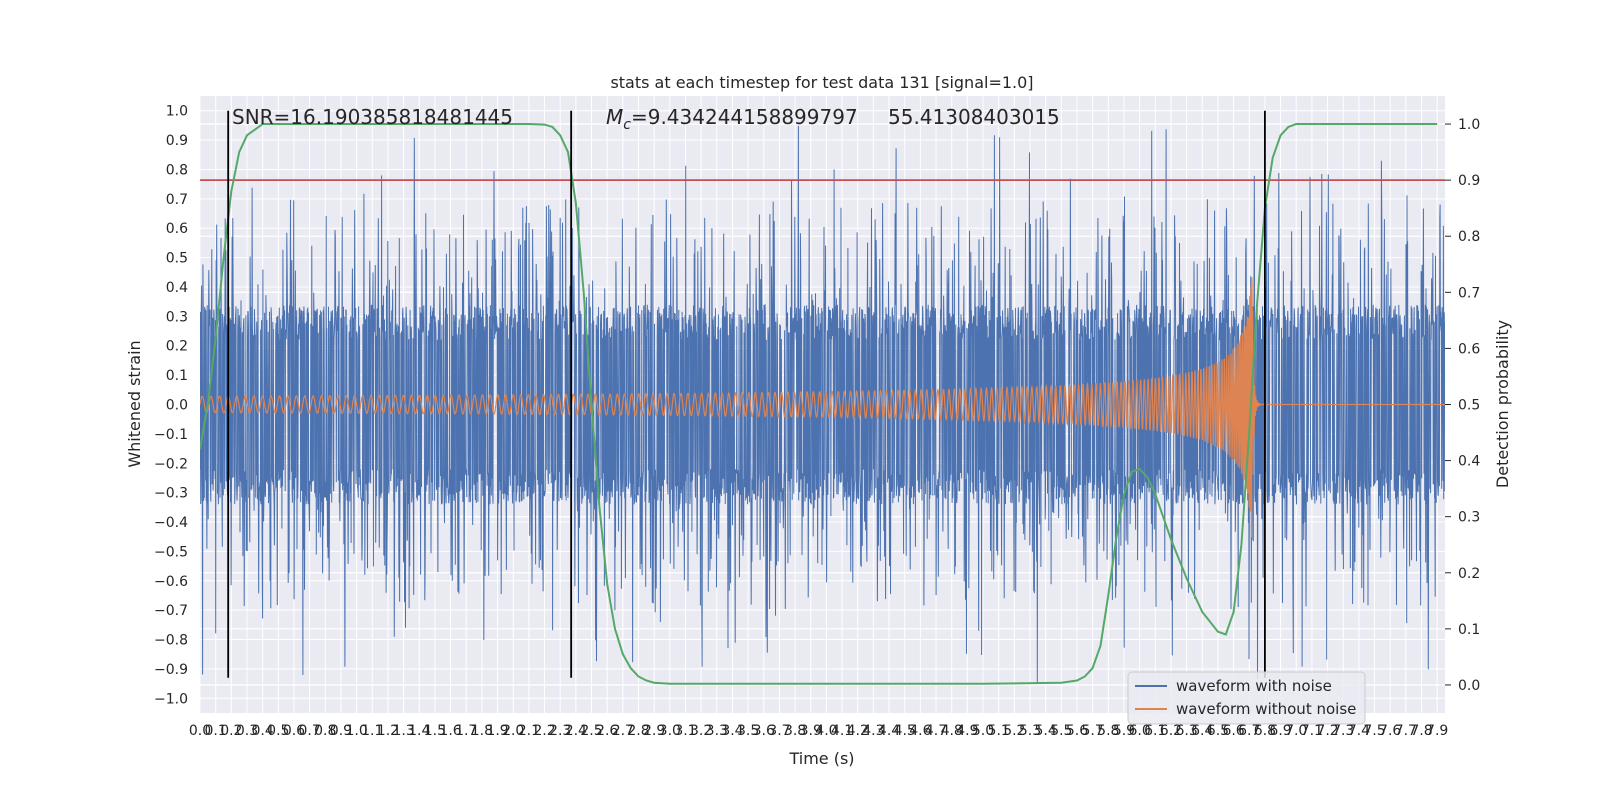  Describe the element at coordinates (1390, 731) in the screenshot. I see `x-tick-label: 7.6` at that location.